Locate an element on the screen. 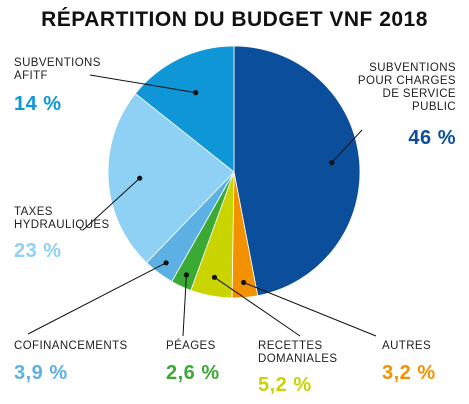 The height and width of the screenshot is (404, 469). slice-label-subventions-afitf: SUBVENTIONS AFITF is located at coordinates (57, 69).